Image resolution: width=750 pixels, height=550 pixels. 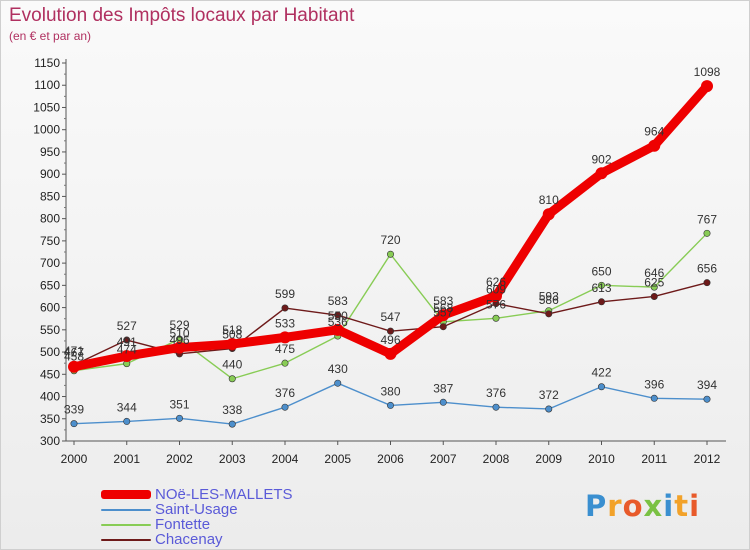 I want to click on x-tick-label: 2012, so click(x=707, y=459).